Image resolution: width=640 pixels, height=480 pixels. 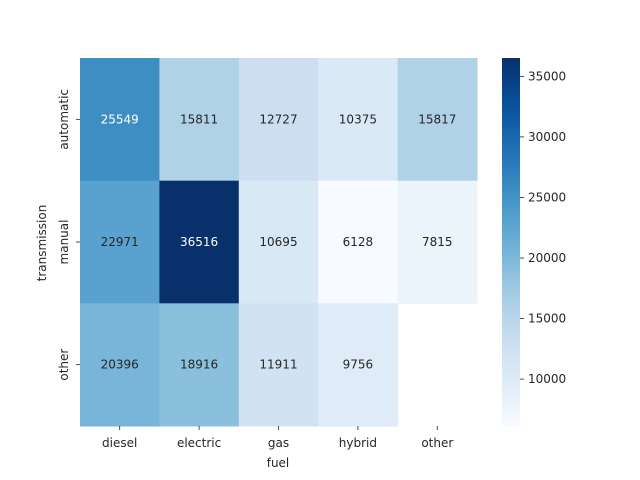 What do you see at coordinates (278, 443) in the screenshot?
I see `x-tick-label: gas` at bounding box center [278, 443].